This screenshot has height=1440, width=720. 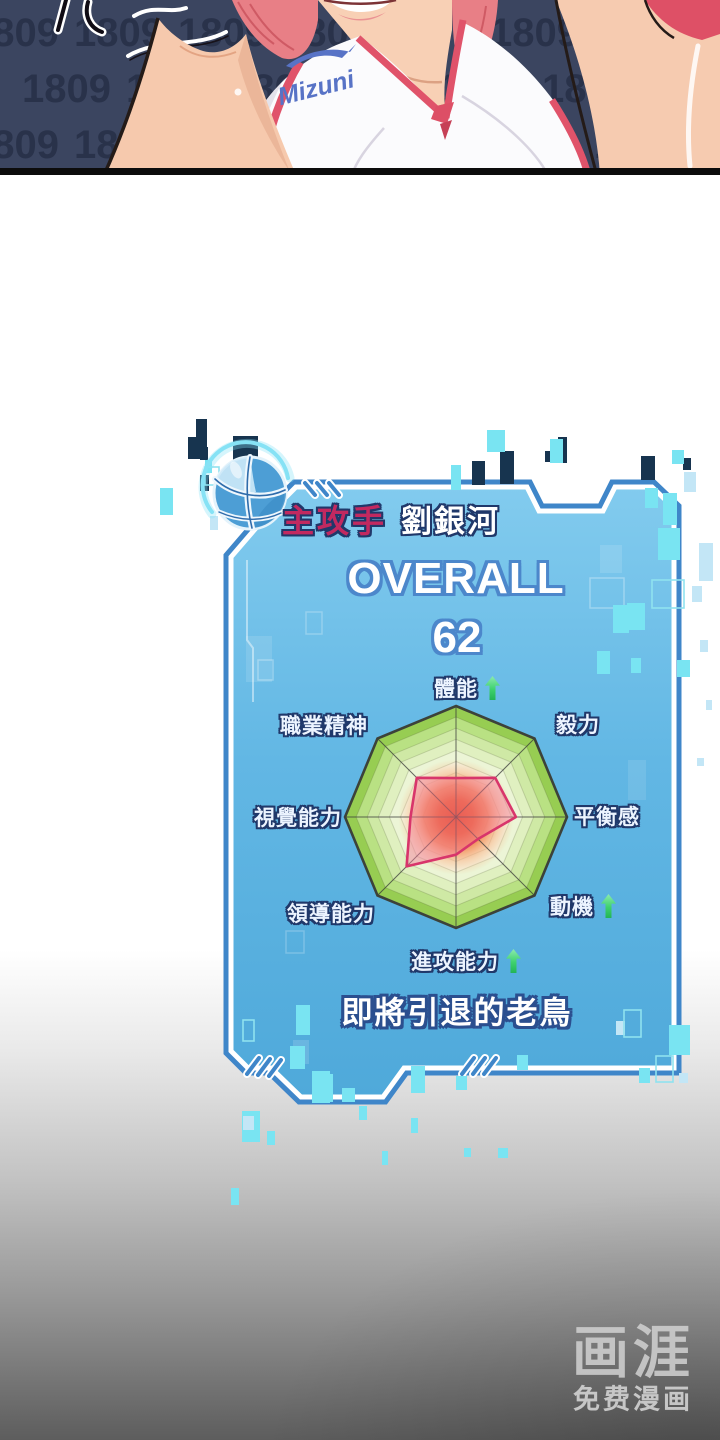 I want to click on panel-border, so click(x=360, y=171).